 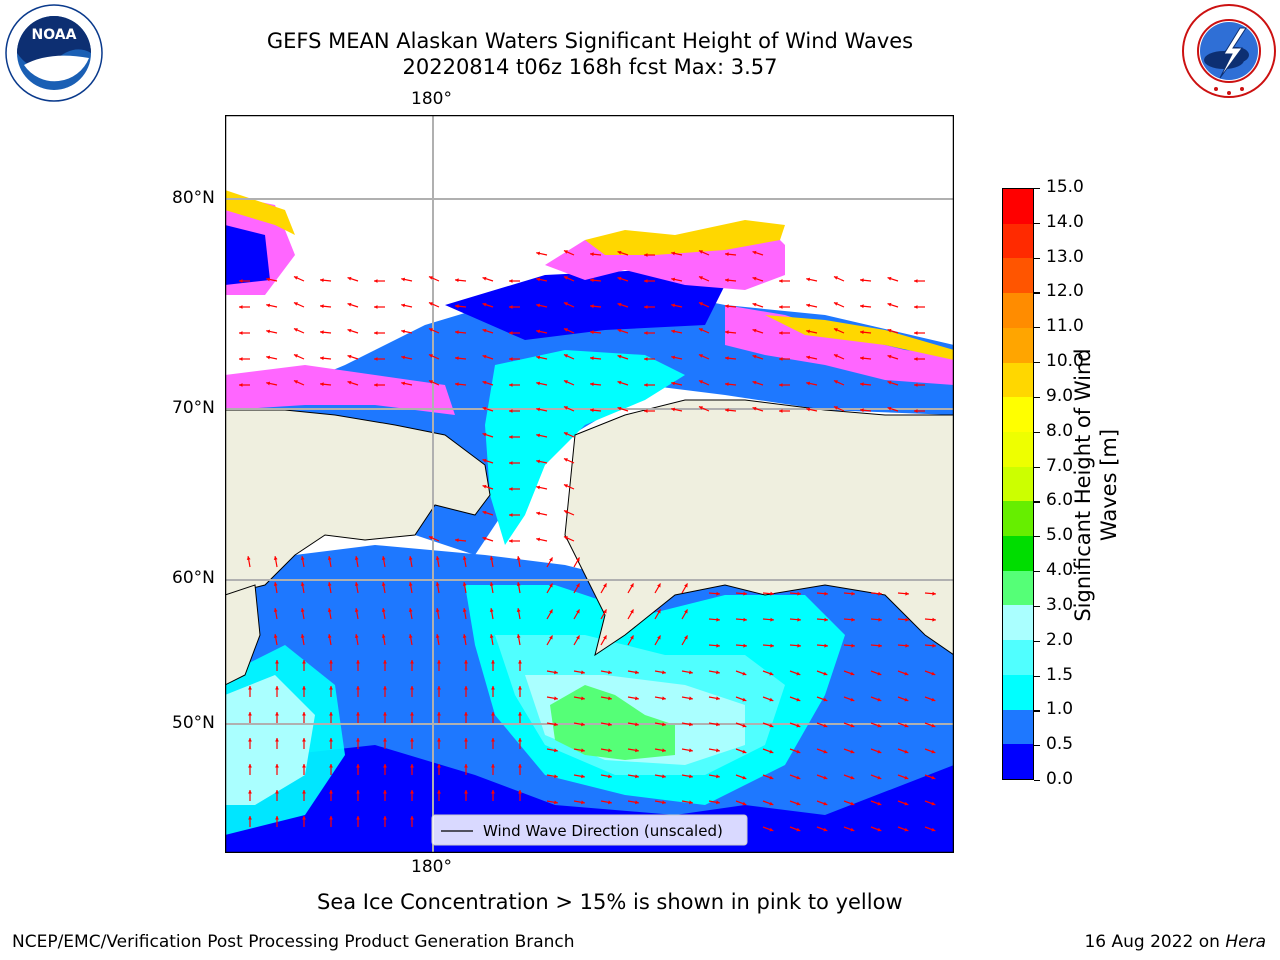 What do you see at coordinates (54, 35) in the screenshot?
I see `noaa-logo-text: NOAA` at bounding box center [54, 35].